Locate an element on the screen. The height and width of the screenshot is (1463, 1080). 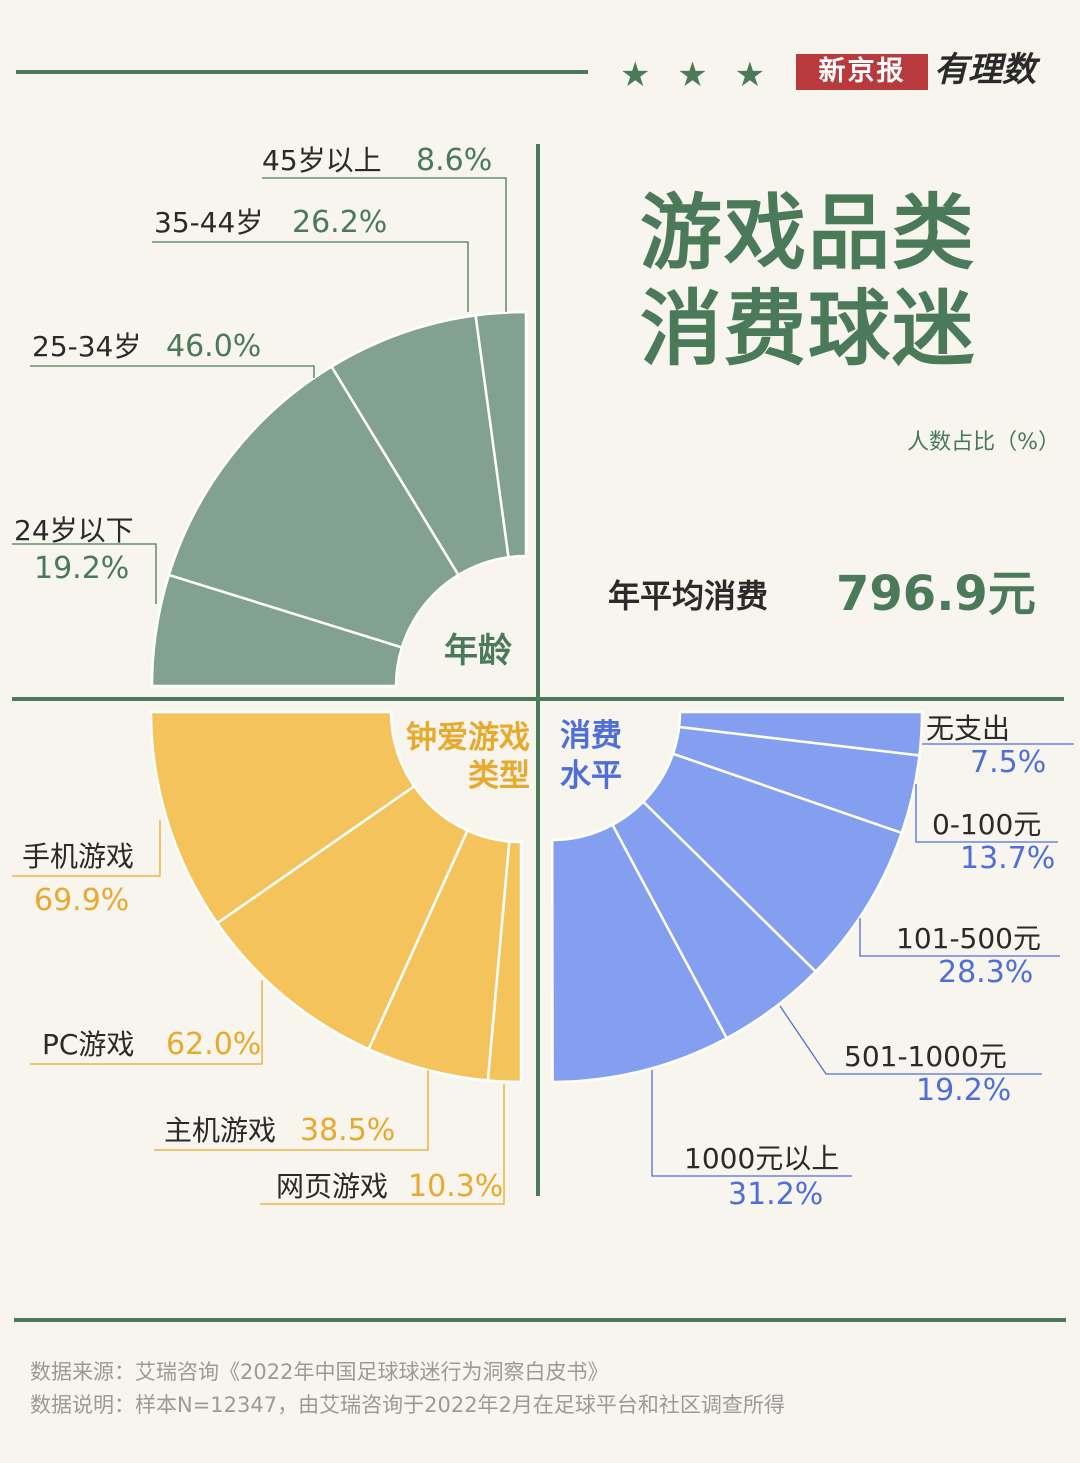
game-value-label-0: 69.9% is located at coordinates (81, 900).